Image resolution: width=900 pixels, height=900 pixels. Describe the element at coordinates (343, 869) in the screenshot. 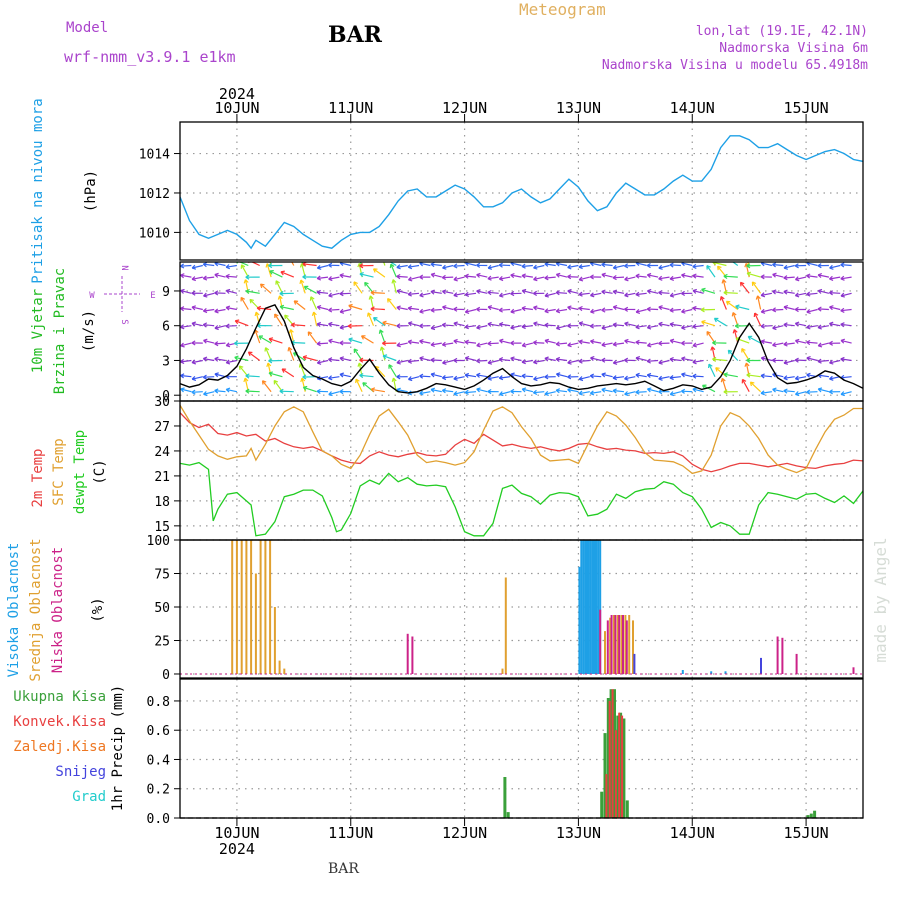

I see `footer-station: BAR` at that location.